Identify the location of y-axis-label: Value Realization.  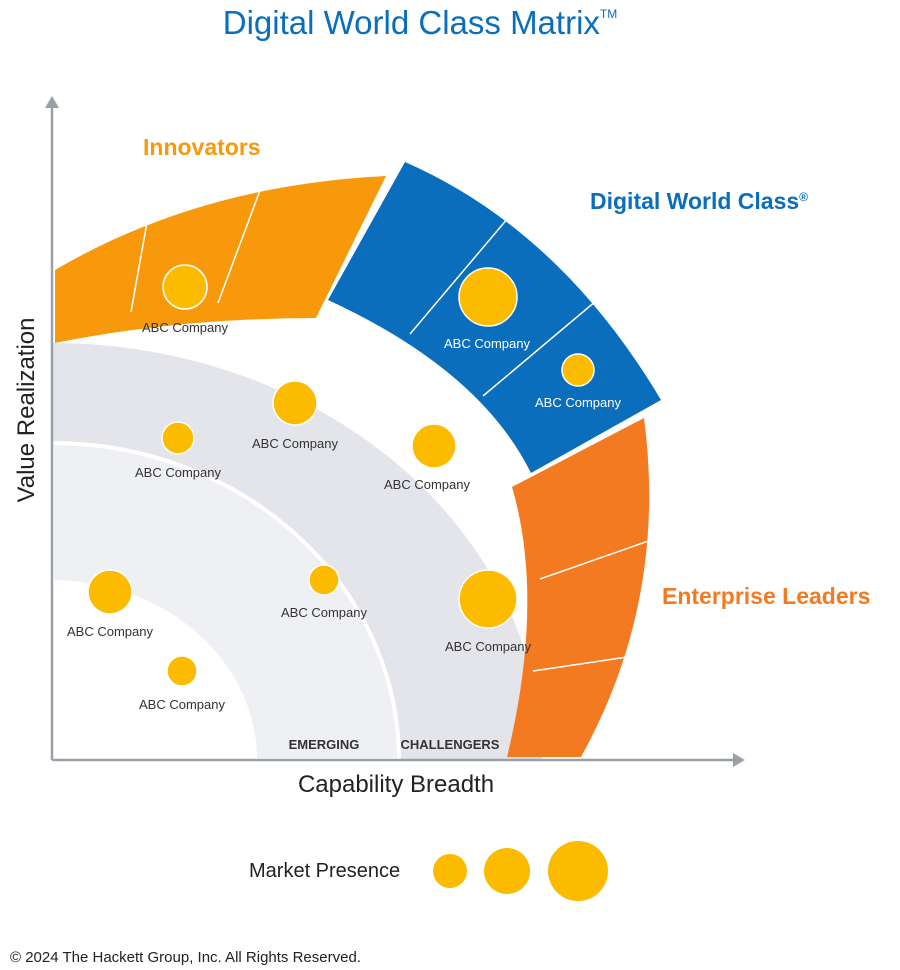
(26, 409).